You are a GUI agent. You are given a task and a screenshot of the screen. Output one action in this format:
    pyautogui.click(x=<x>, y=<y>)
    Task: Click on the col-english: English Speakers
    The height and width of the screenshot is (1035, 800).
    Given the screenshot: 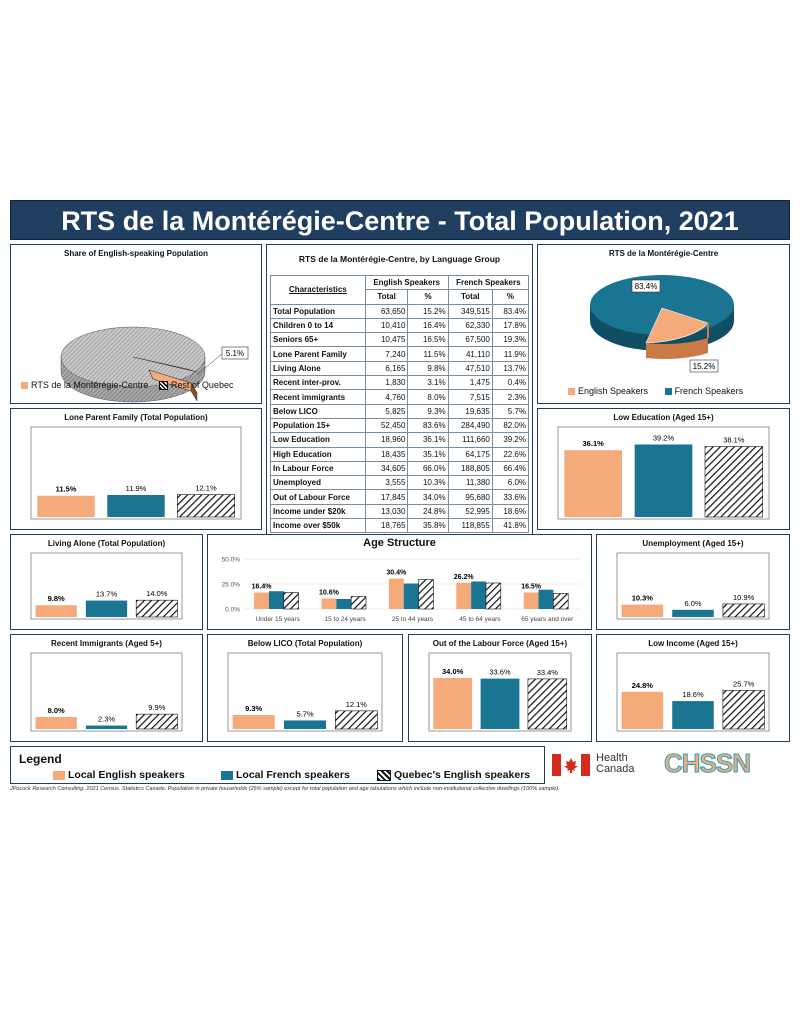 What is the action you would take?
    pyautogui.click(x=406, y=282)
    